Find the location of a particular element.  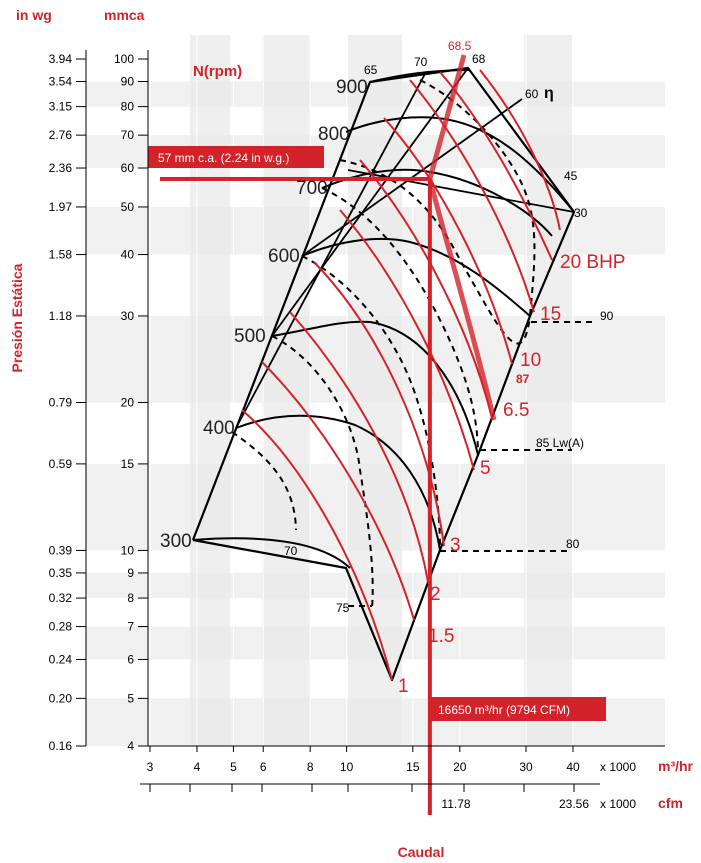

y-tick-label-inwg: 2.36 is located at coordinates (61, 168).